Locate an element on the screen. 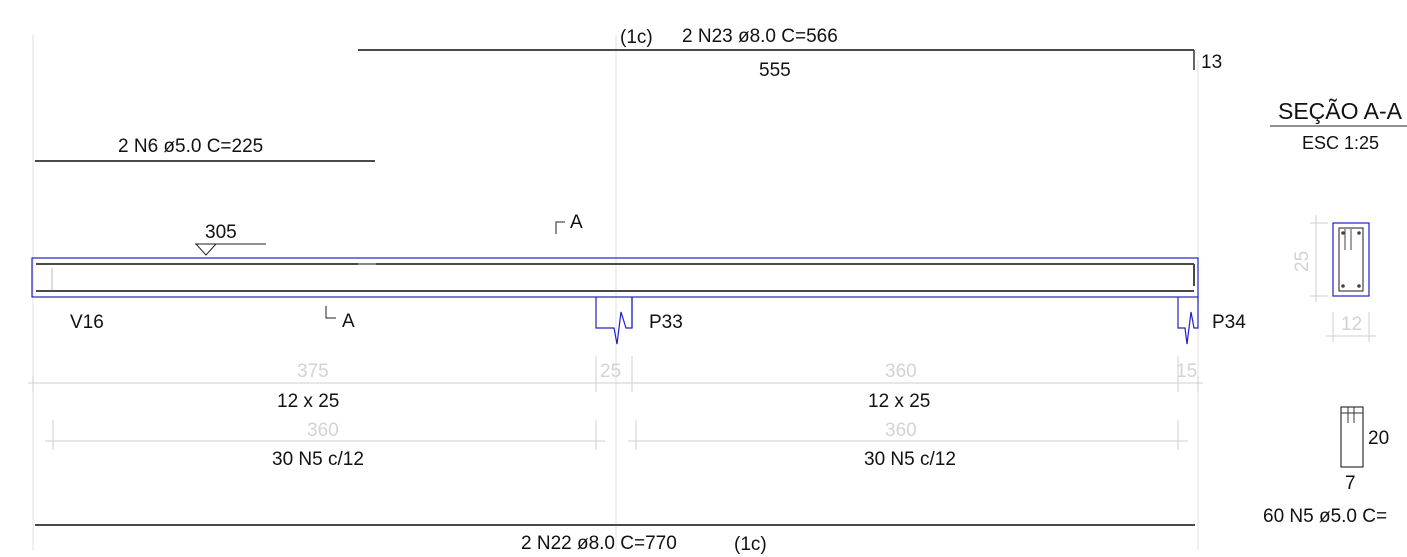 This screenshot has width=1407, height=557. span-dimensions is located at coordinates (615, 374).